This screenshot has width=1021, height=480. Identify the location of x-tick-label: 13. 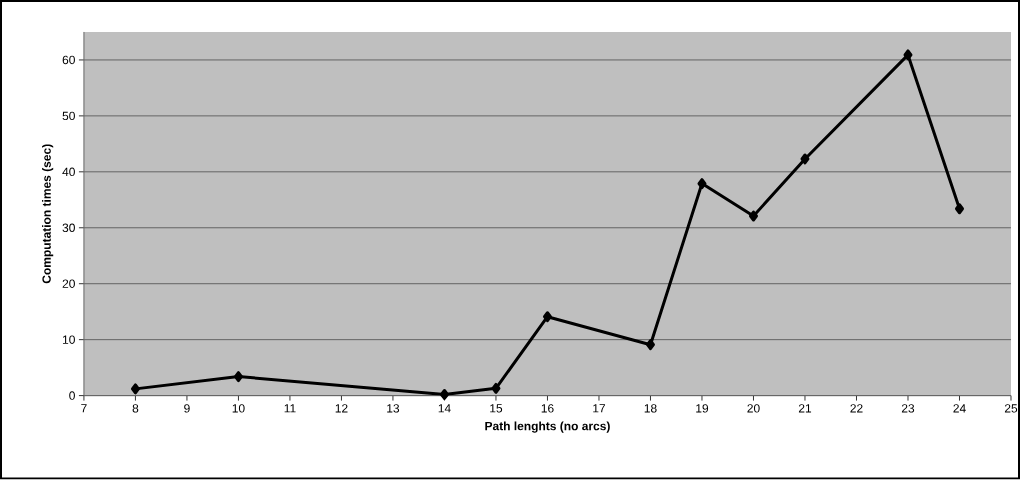
(393, 408).